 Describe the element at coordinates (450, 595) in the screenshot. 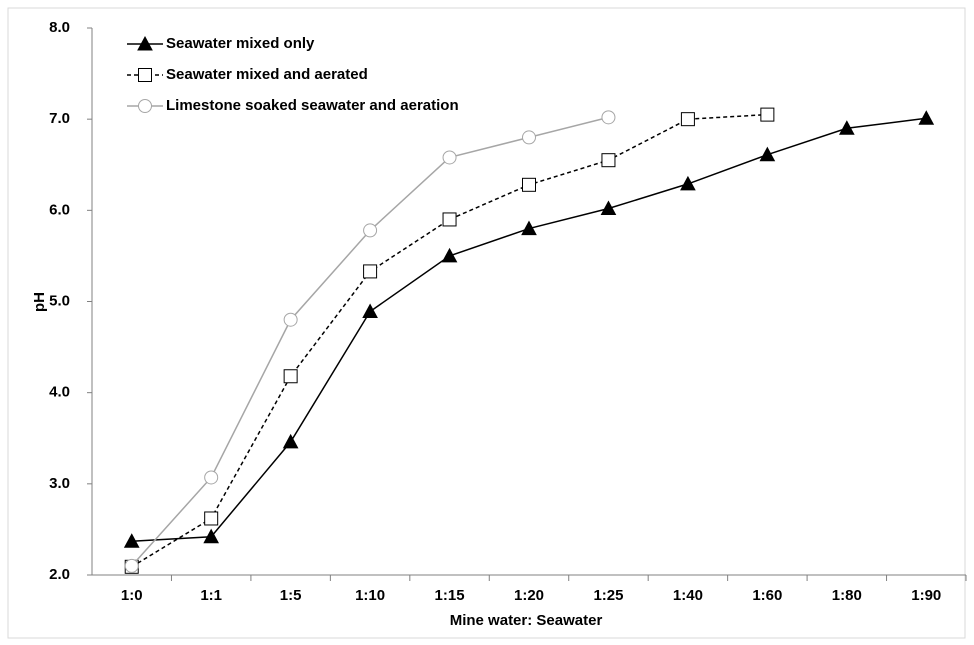

I see `x-tick-label: 1:15` at that location.